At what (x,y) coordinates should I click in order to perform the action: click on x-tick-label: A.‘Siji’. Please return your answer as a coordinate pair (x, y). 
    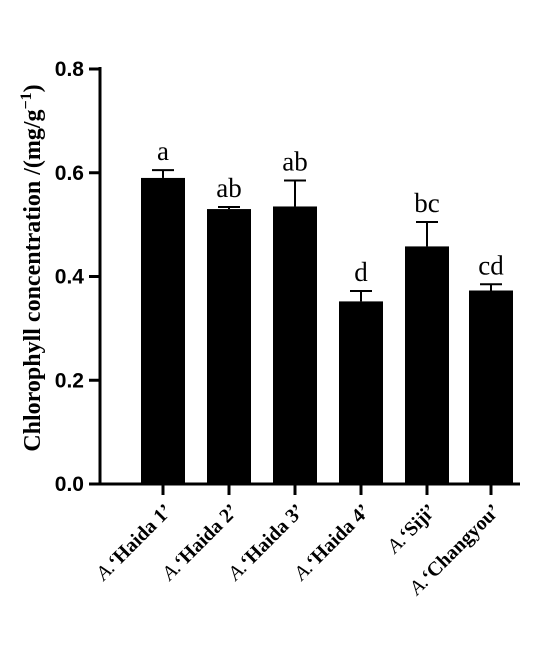
    Looking at the image, I should click on (411, 529).